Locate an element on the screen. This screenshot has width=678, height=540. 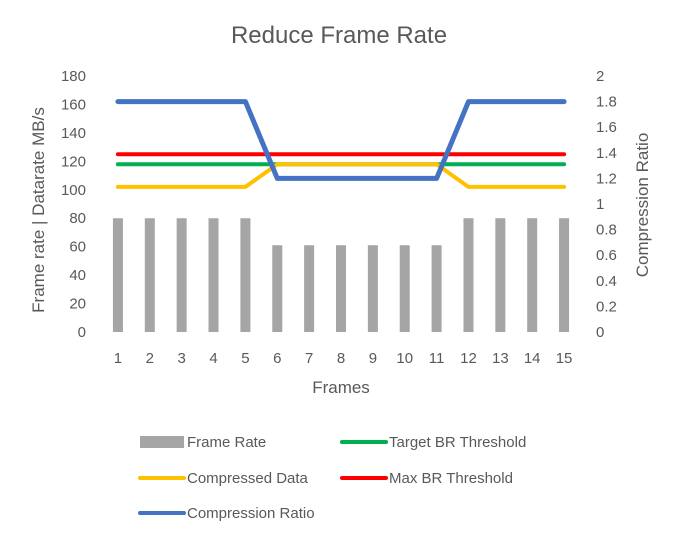
chart-title: Reduce Frame Rate is located at coordinates (339, 35).